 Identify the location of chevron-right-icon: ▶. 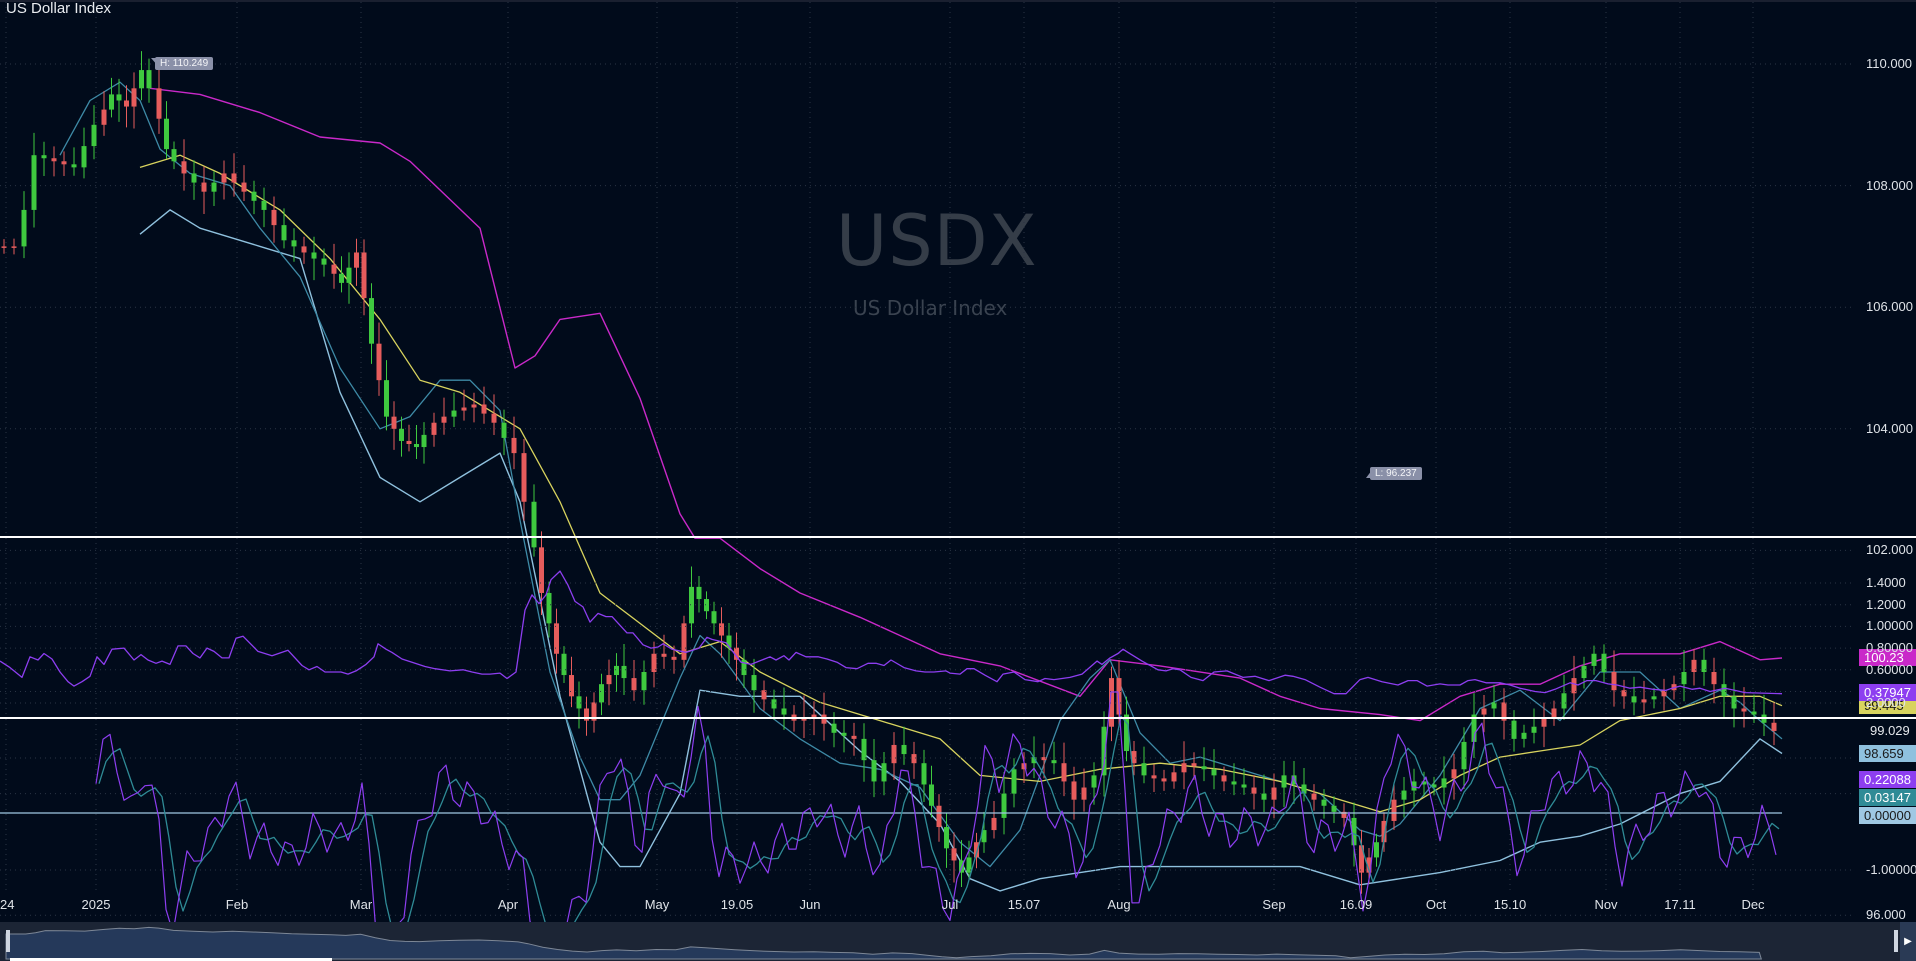
(1908, 941).